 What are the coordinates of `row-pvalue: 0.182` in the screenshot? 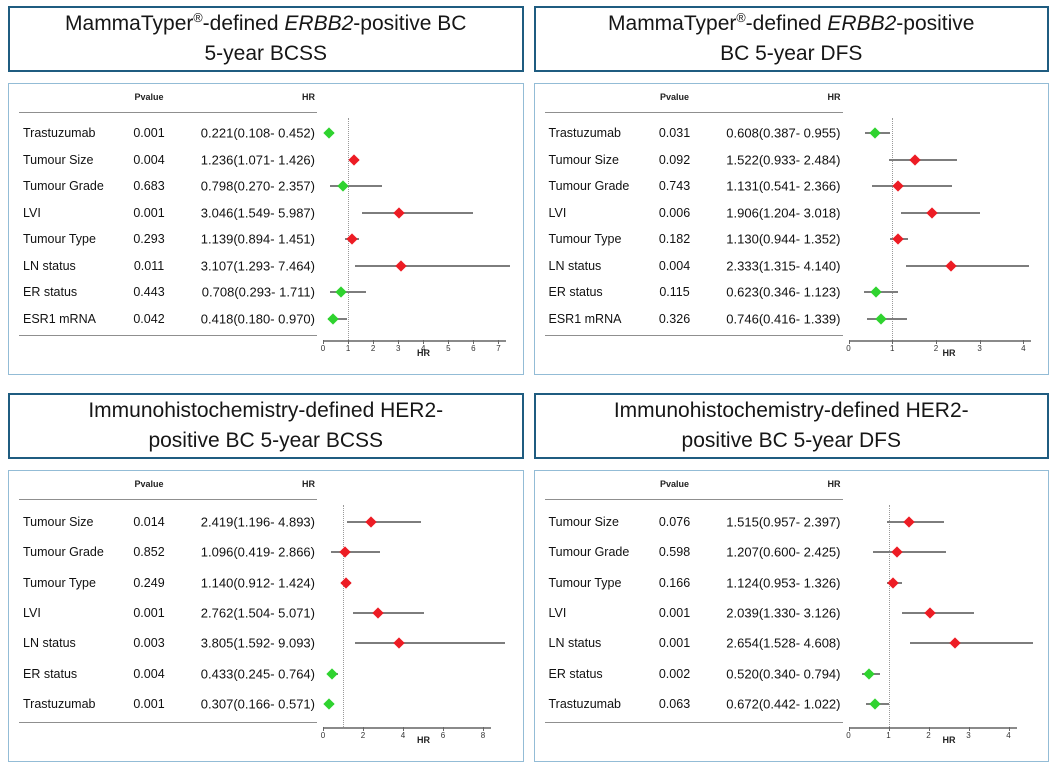 It's located at (674, 239).